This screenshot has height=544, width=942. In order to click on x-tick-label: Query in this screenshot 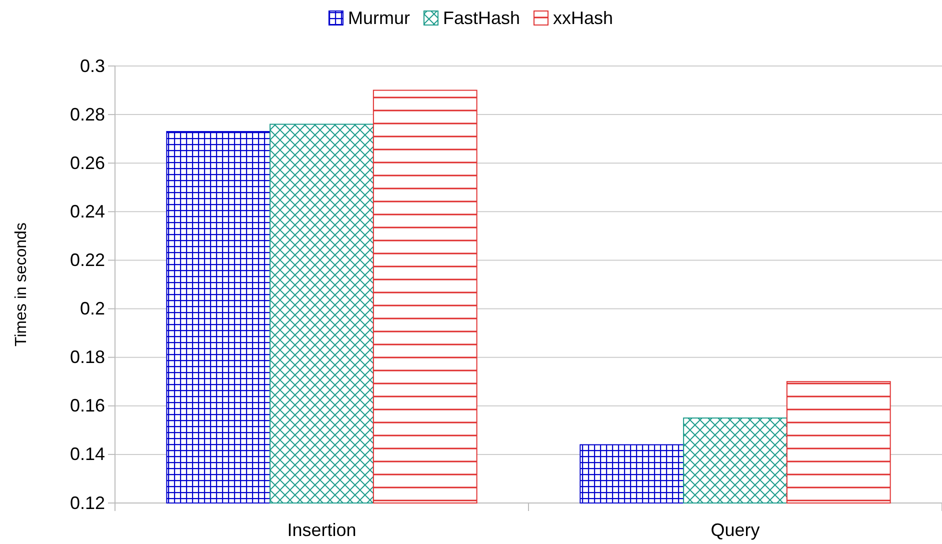, I will do `click(735, 530)`.